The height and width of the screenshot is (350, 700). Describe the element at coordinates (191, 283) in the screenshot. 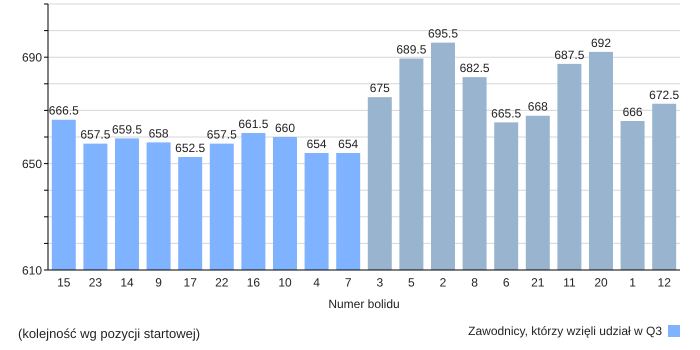

I see `x-tick-label: 17` at that location.